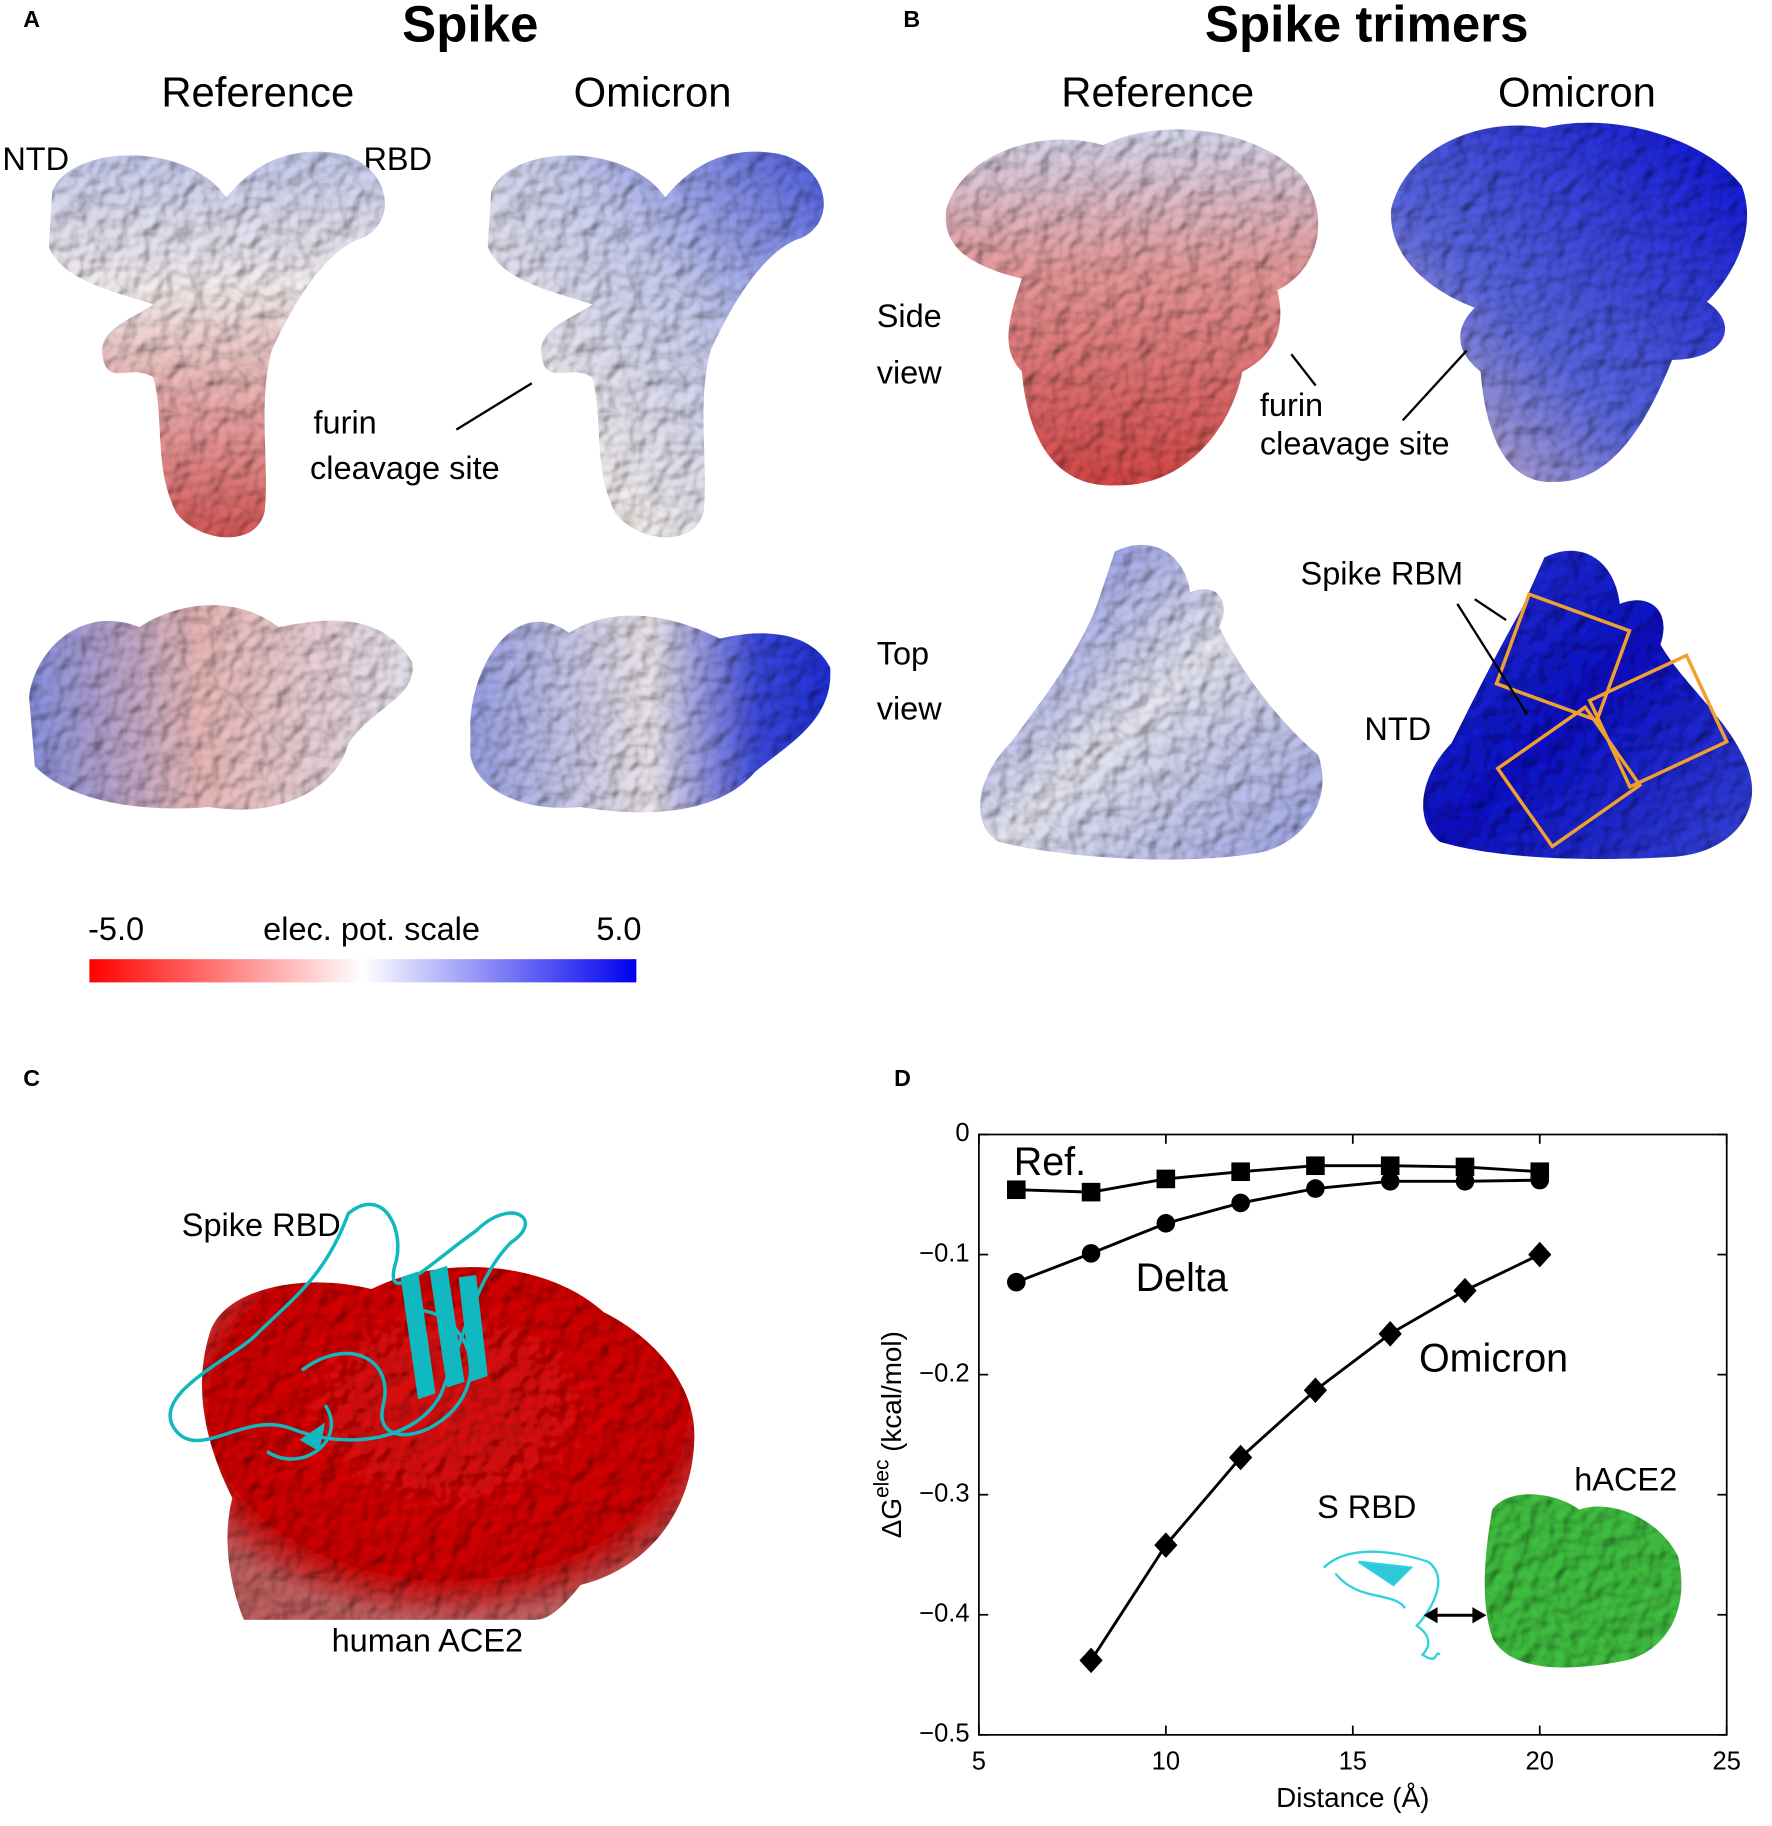 The width and height of the screenshot is (1772, 1826). I want to click on colorbar-title: elec. pot. scale, so click(371, 929).